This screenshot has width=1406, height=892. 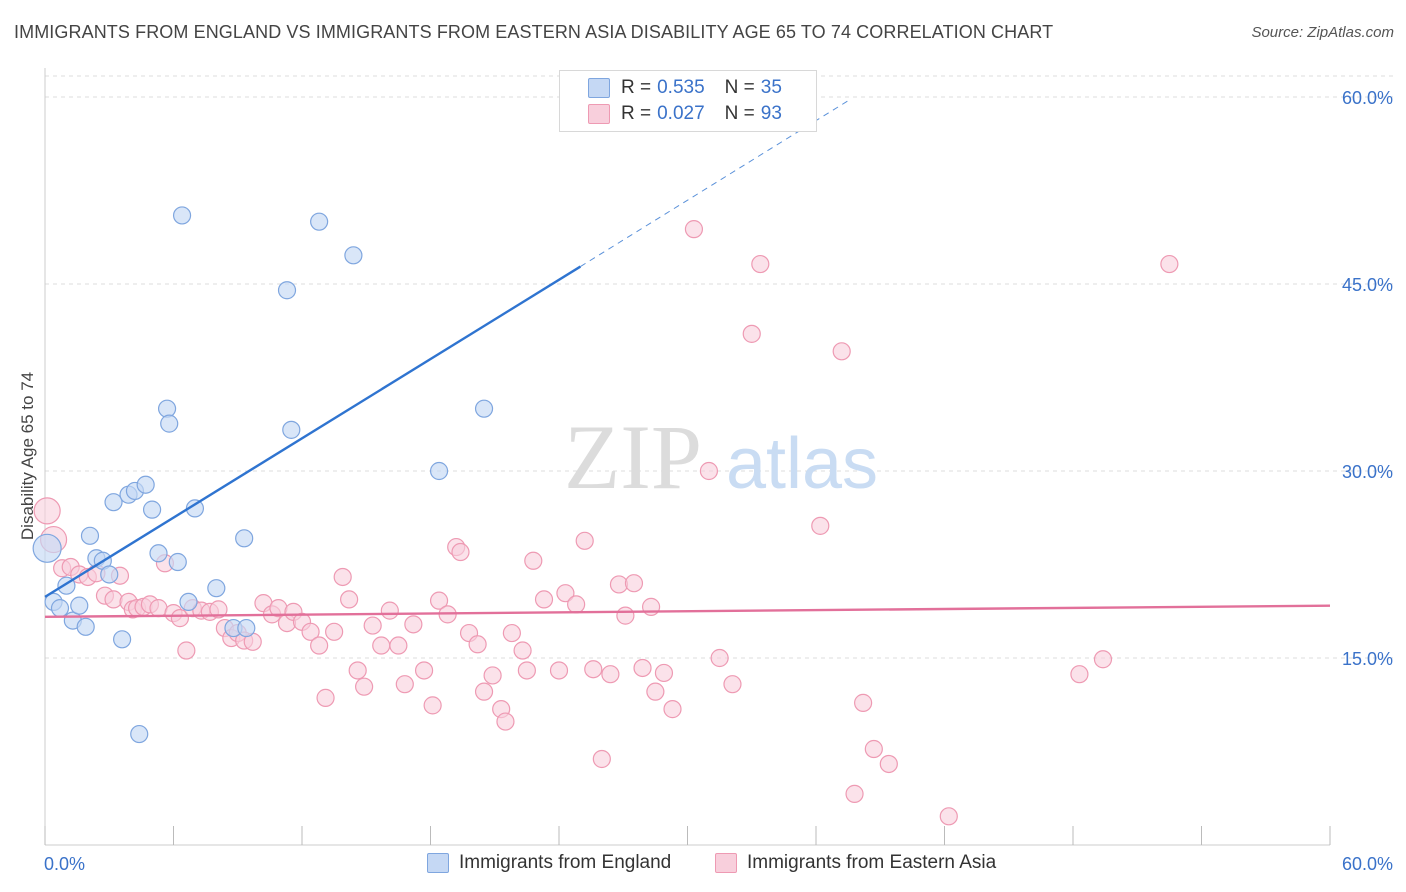 I want to click on legend-n-value: 93, so click(x=771, y=113).